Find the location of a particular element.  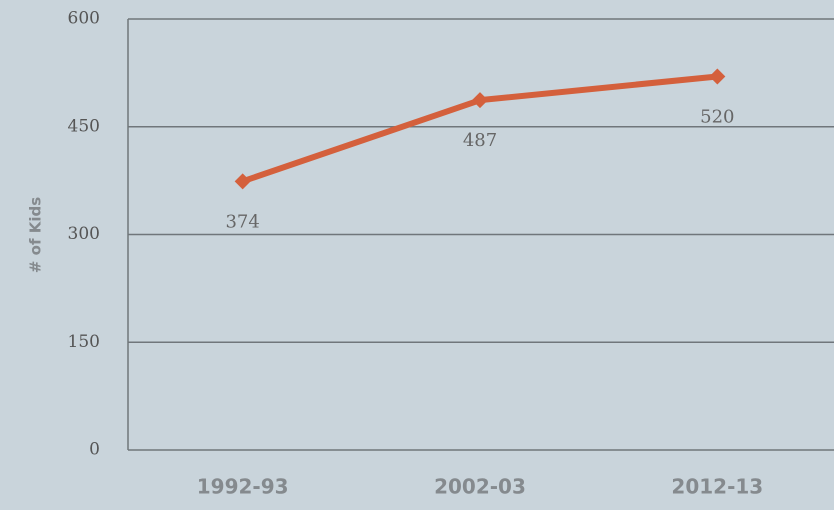

x-tick-label: 2002-03 is located at coordinates (480, 487).